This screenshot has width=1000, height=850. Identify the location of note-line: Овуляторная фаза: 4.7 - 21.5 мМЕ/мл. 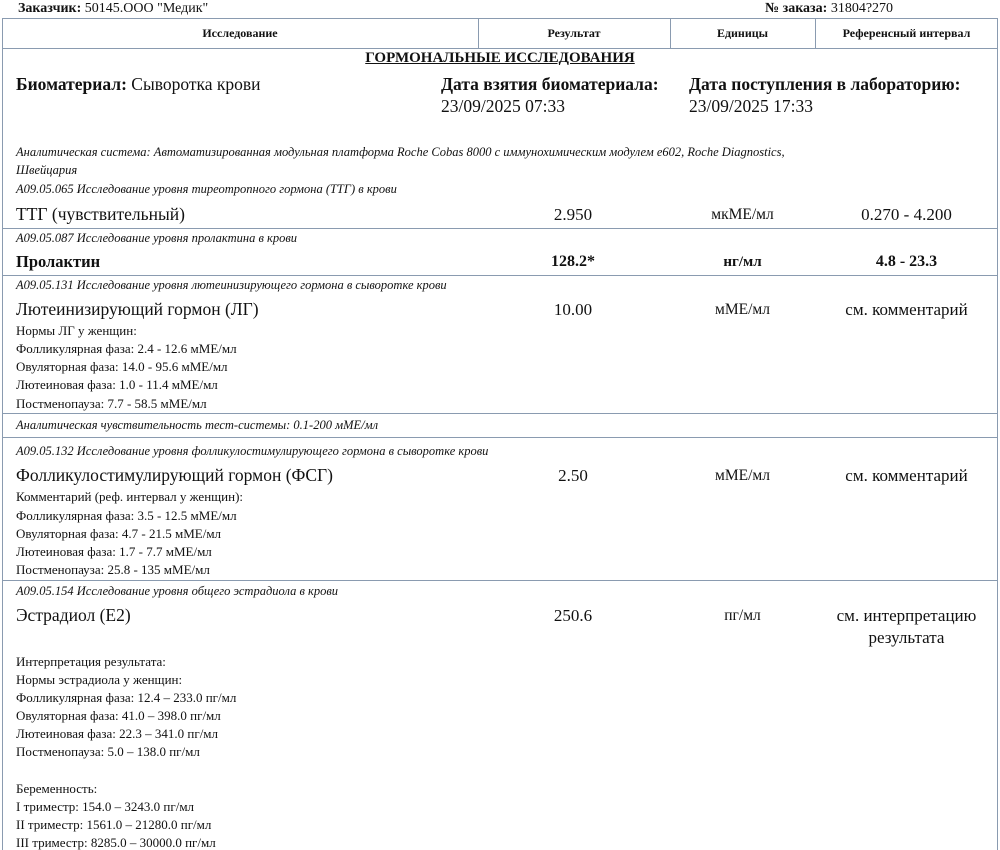
(119, 533).